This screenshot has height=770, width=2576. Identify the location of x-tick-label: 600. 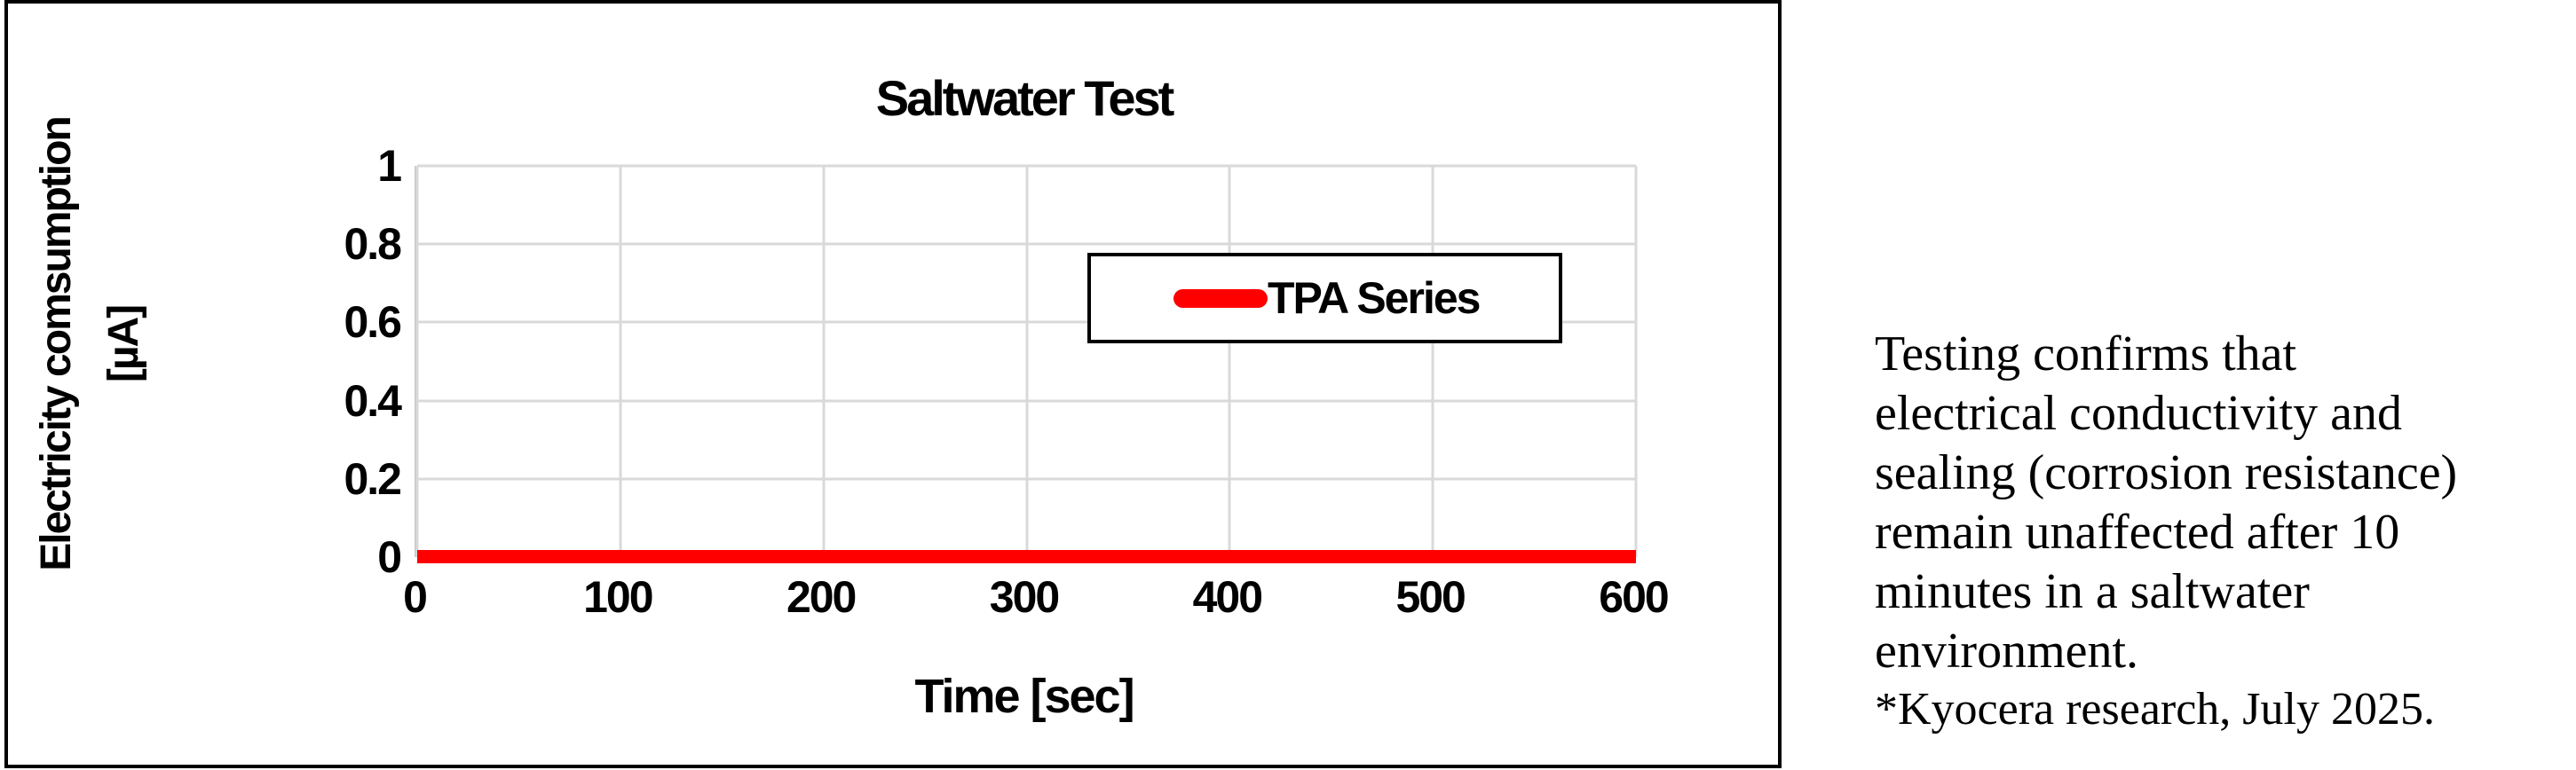
(1634, 597).